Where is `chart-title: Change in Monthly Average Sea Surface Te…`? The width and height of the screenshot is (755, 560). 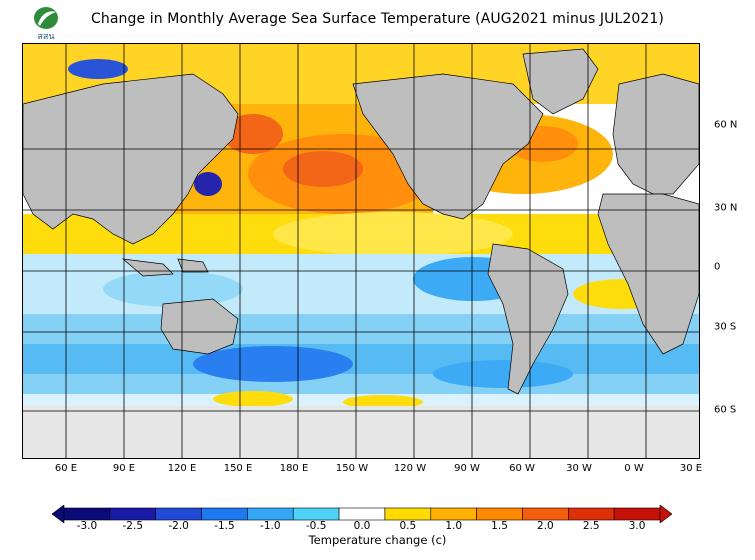 chart-title: Change in Monthly Average Sea Surface Te… is located at coordinates (377, 19).